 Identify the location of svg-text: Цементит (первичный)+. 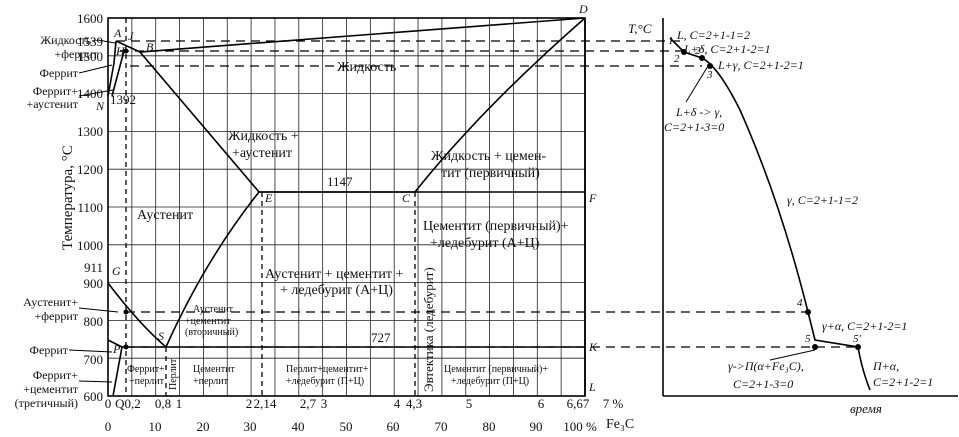
(496, 226).